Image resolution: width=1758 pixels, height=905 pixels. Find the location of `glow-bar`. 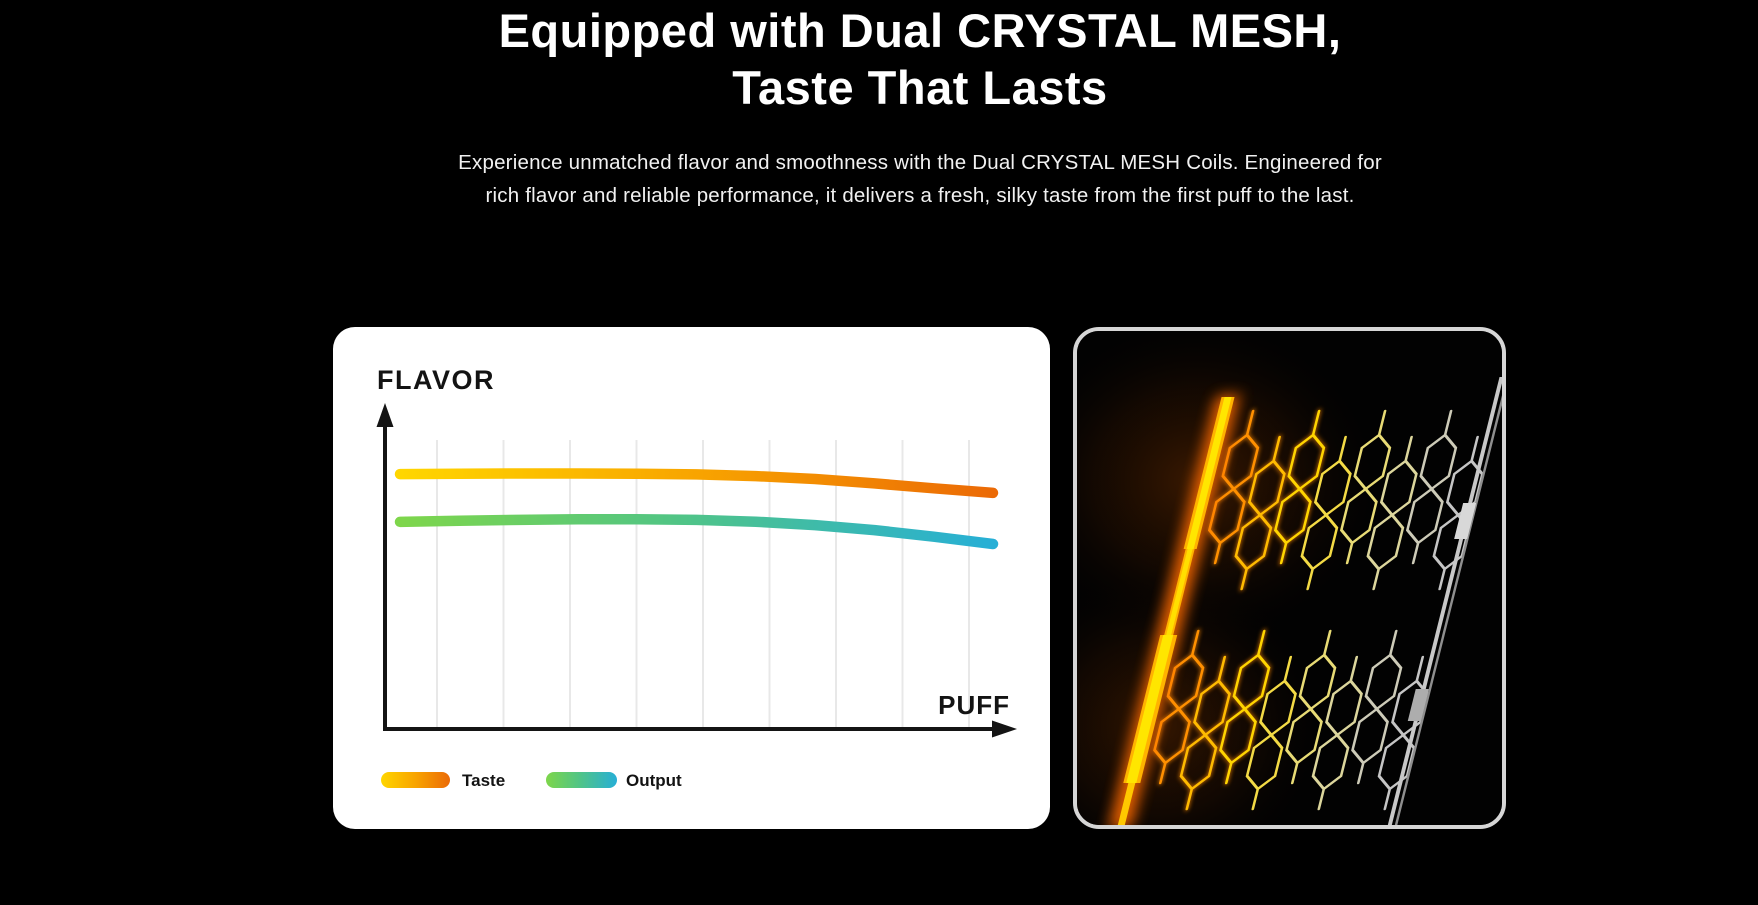

glow-bar is located at coordinates (1174, 610).